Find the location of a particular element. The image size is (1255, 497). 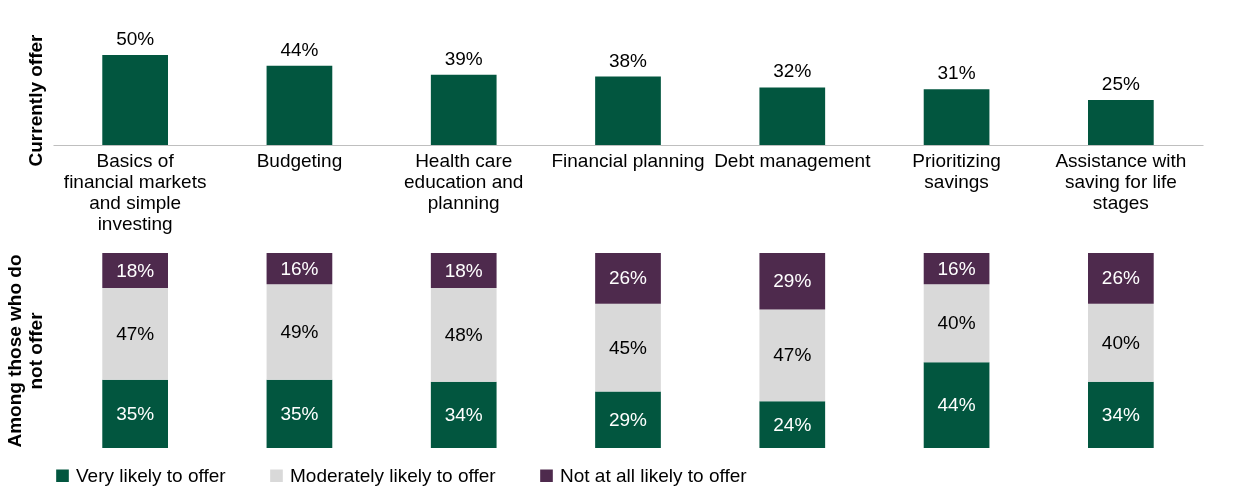

x-tick-label: Basics of financial markets and simple investing is located at coordinates (135, 191).